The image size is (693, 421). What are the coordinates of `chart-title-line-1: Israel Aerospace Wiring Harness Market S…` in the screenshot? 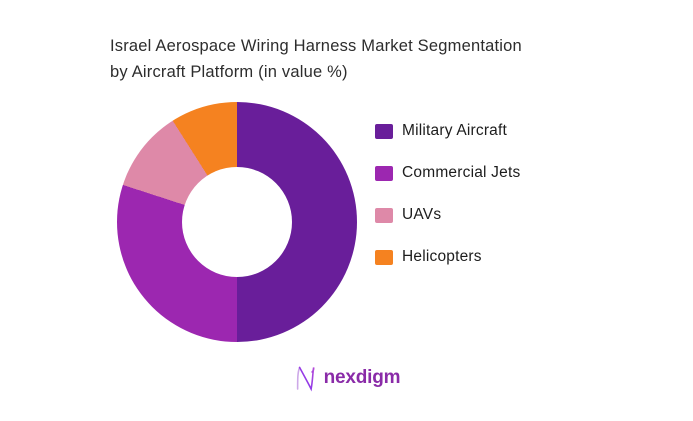 It's located at (316, 46).